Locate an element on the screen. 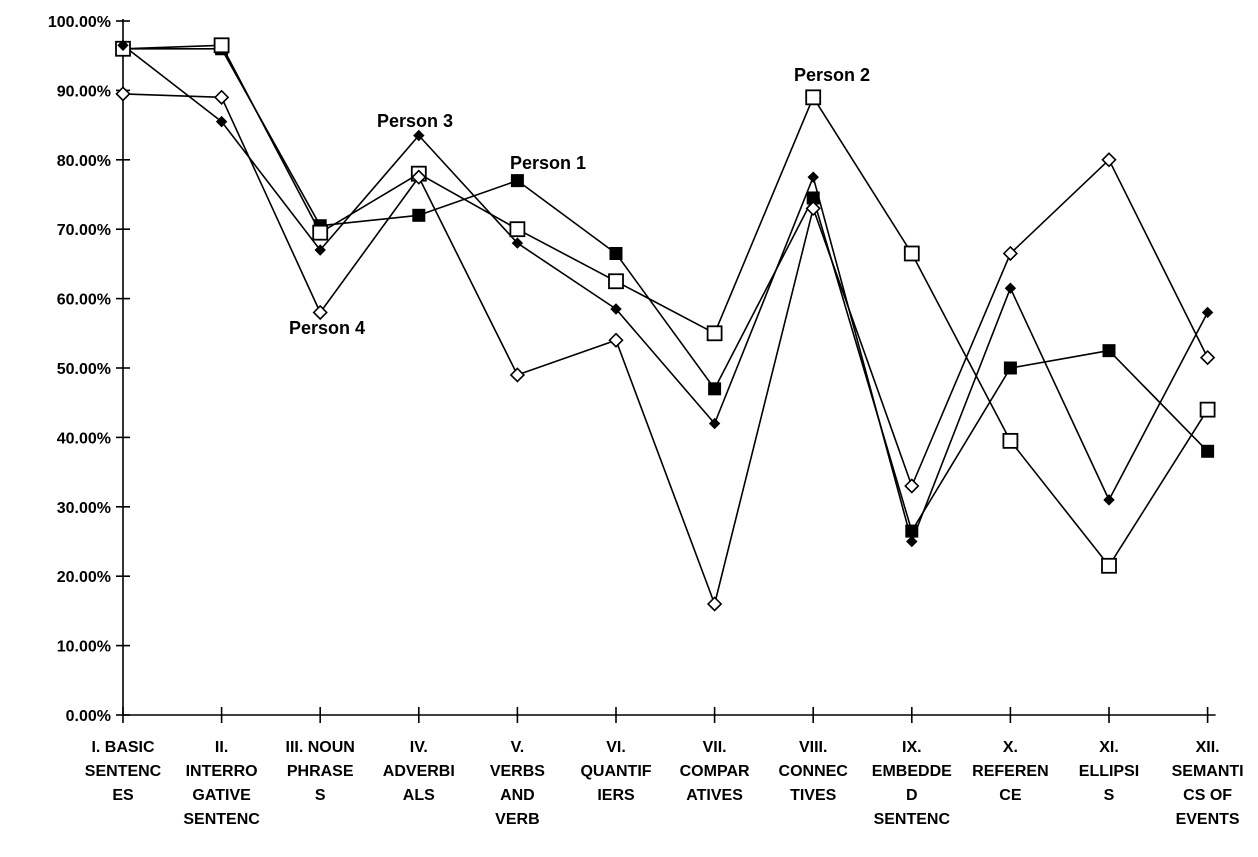 This screenshot has height=857, width=1258. x-tick-label: VIII. CONNEC TIVES is located at coordinates (814, 771).